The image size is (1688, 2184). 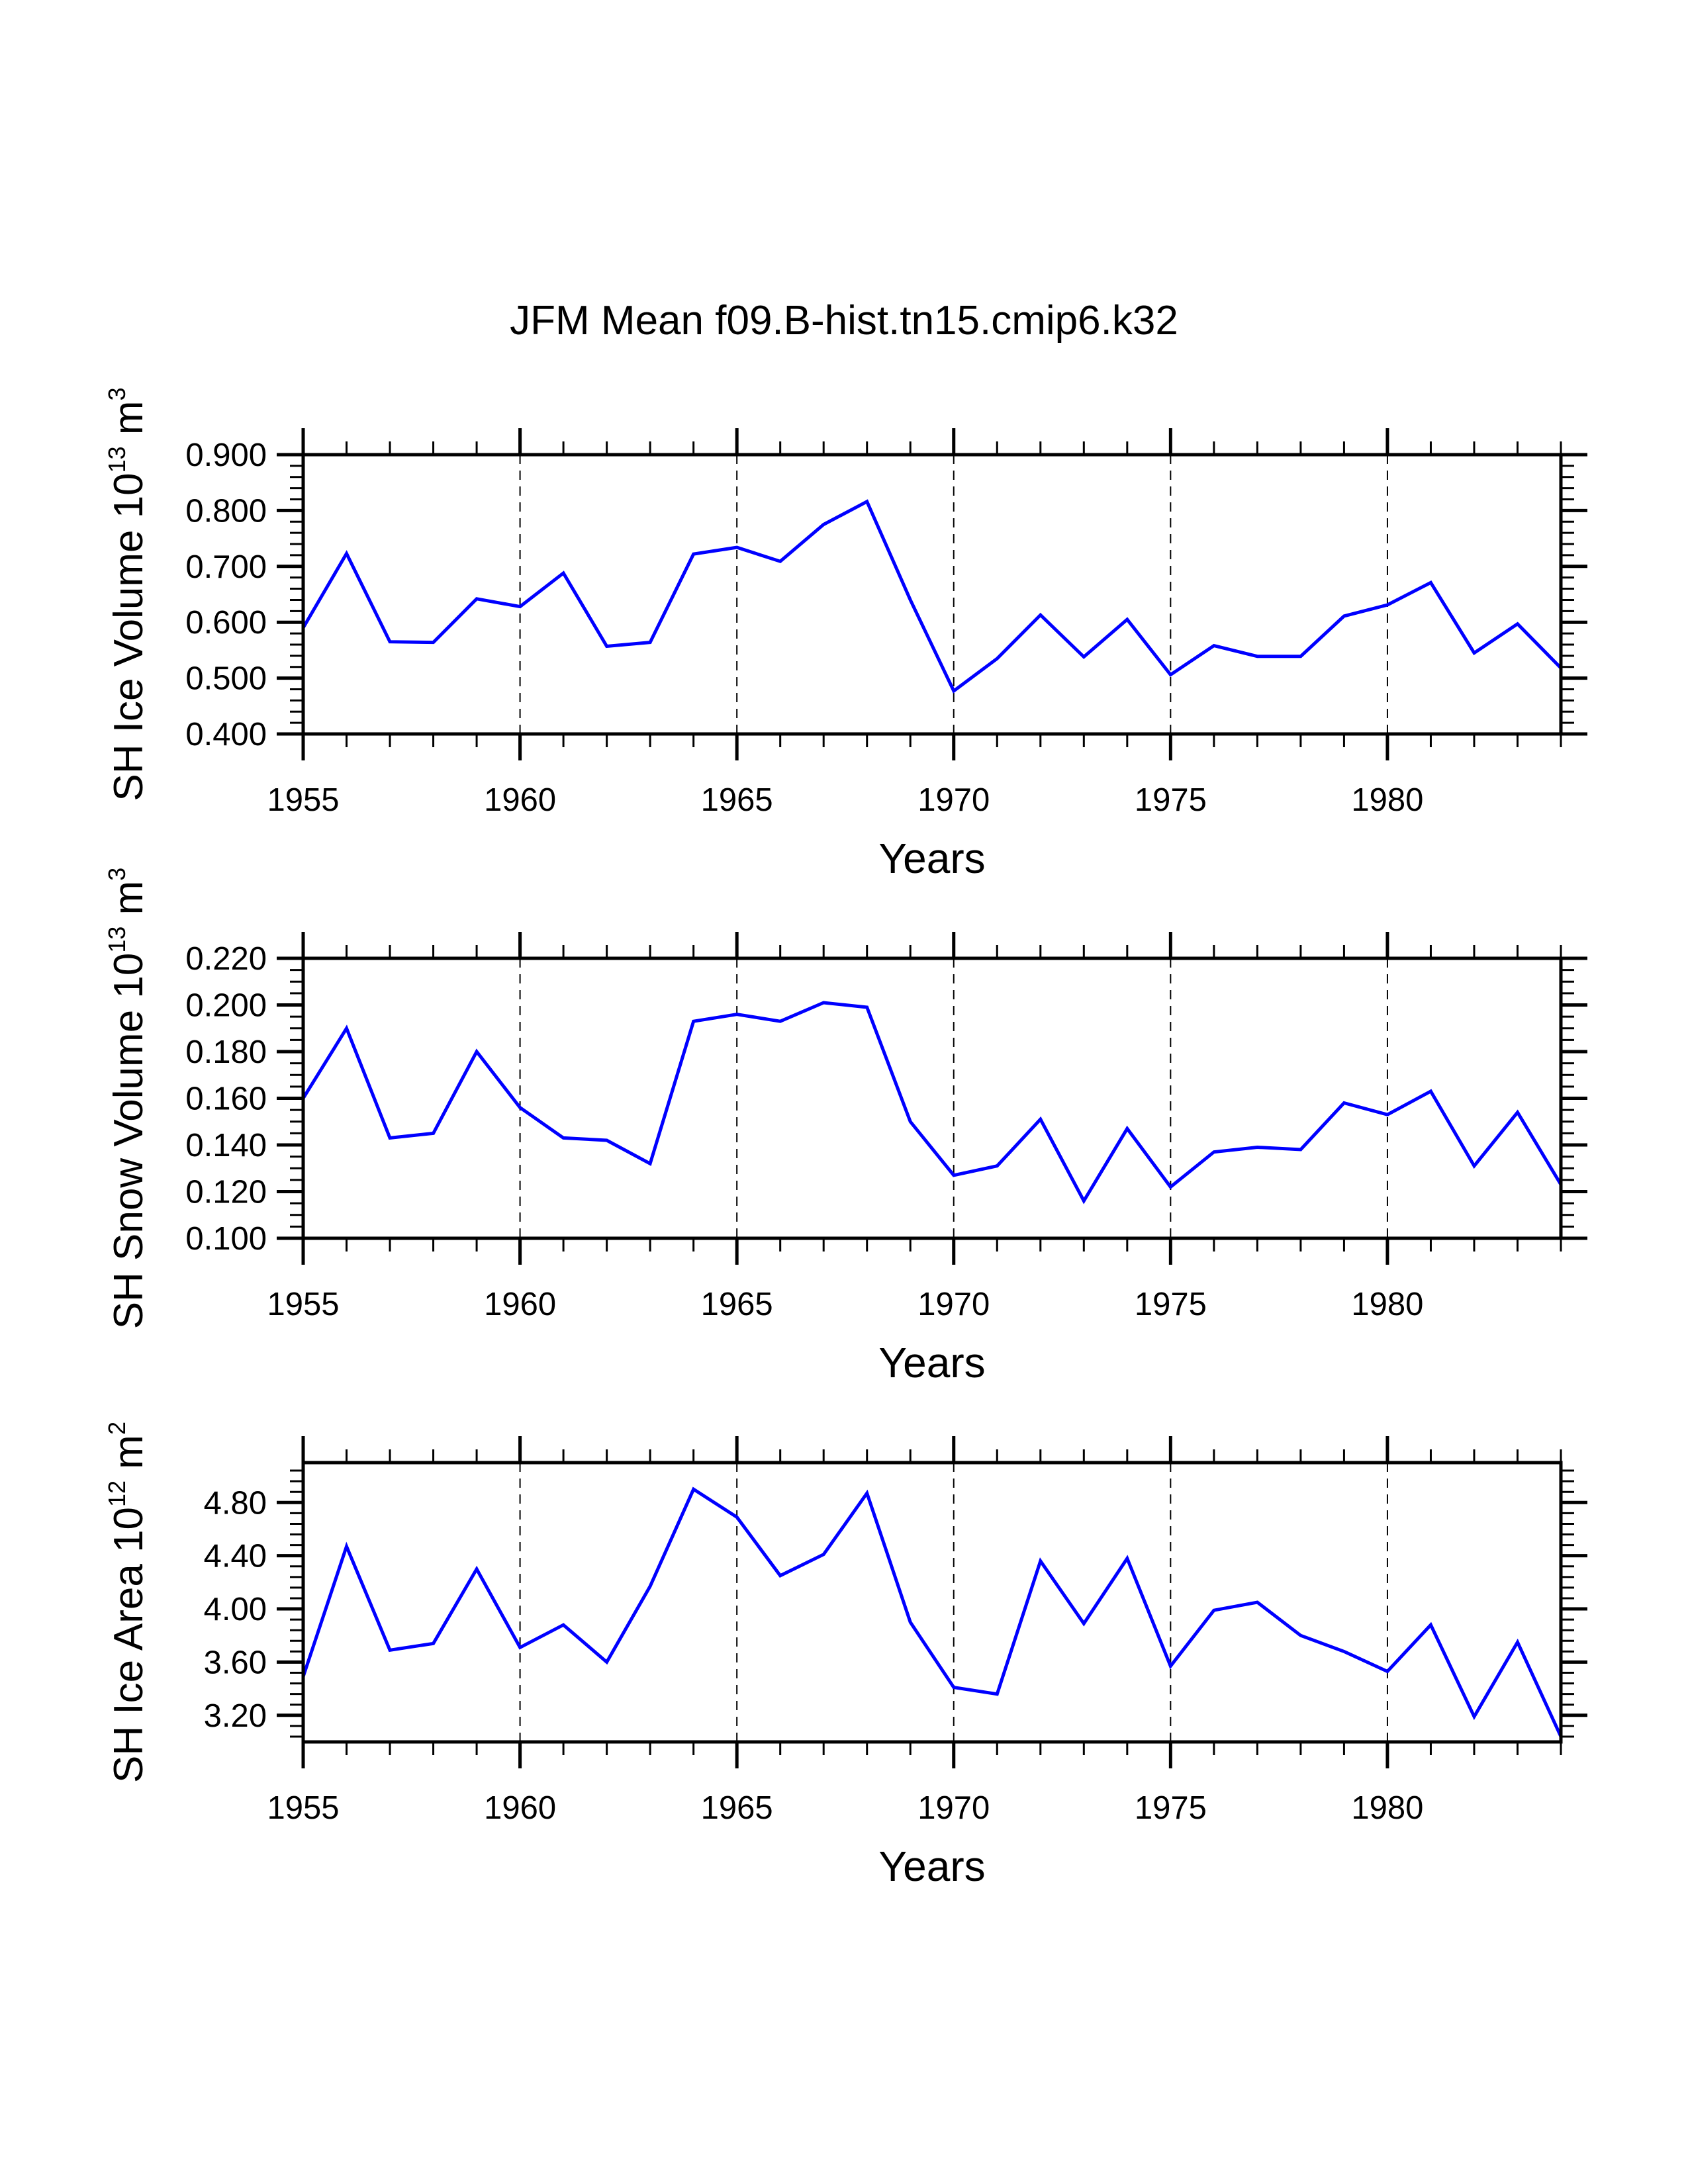 I want to click on y-tick-label: 0.200, so click(x=226, y=1006).